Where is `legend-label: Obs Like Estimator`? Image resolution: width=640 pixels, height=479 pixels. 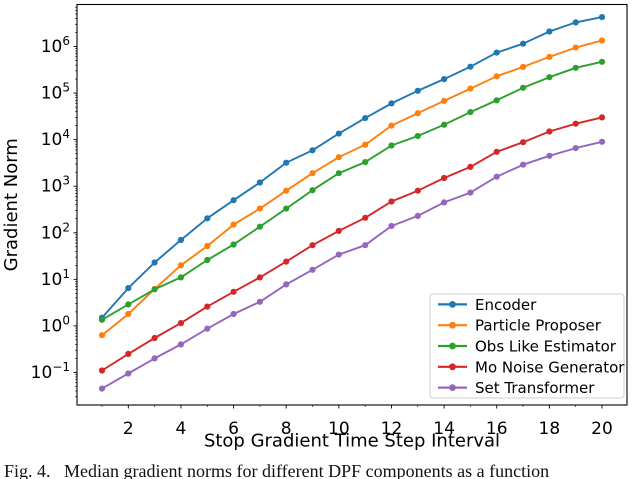 legend-label: Obs Like Estimator is located at coordinates (546, 347).